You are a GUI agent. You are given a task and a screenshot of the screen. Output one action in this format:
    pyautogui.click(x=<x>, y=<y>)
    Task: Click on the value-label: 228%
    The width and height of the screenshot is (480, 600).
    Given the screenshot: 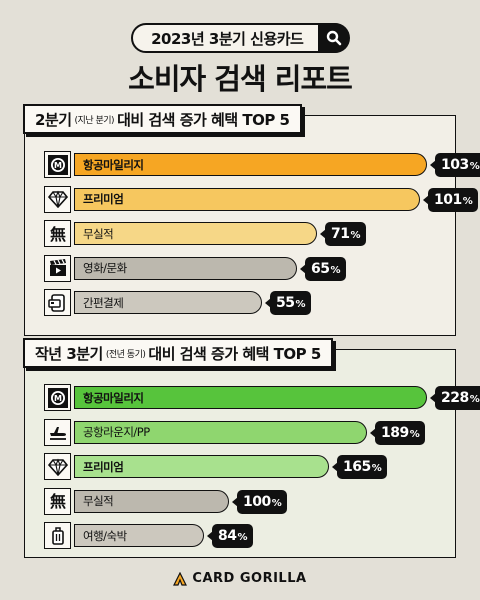 What is the action you would take?
    pyautogui.click(x=454, y=398)
    